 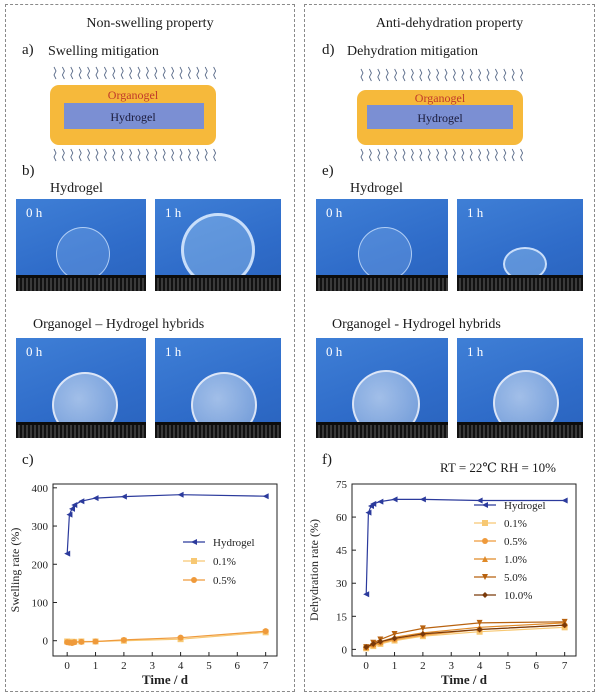 What do you see at coordinates (515, 524) in the screenshot?
I see `legend-label: 0.1%` at bounding box center [515, 524].